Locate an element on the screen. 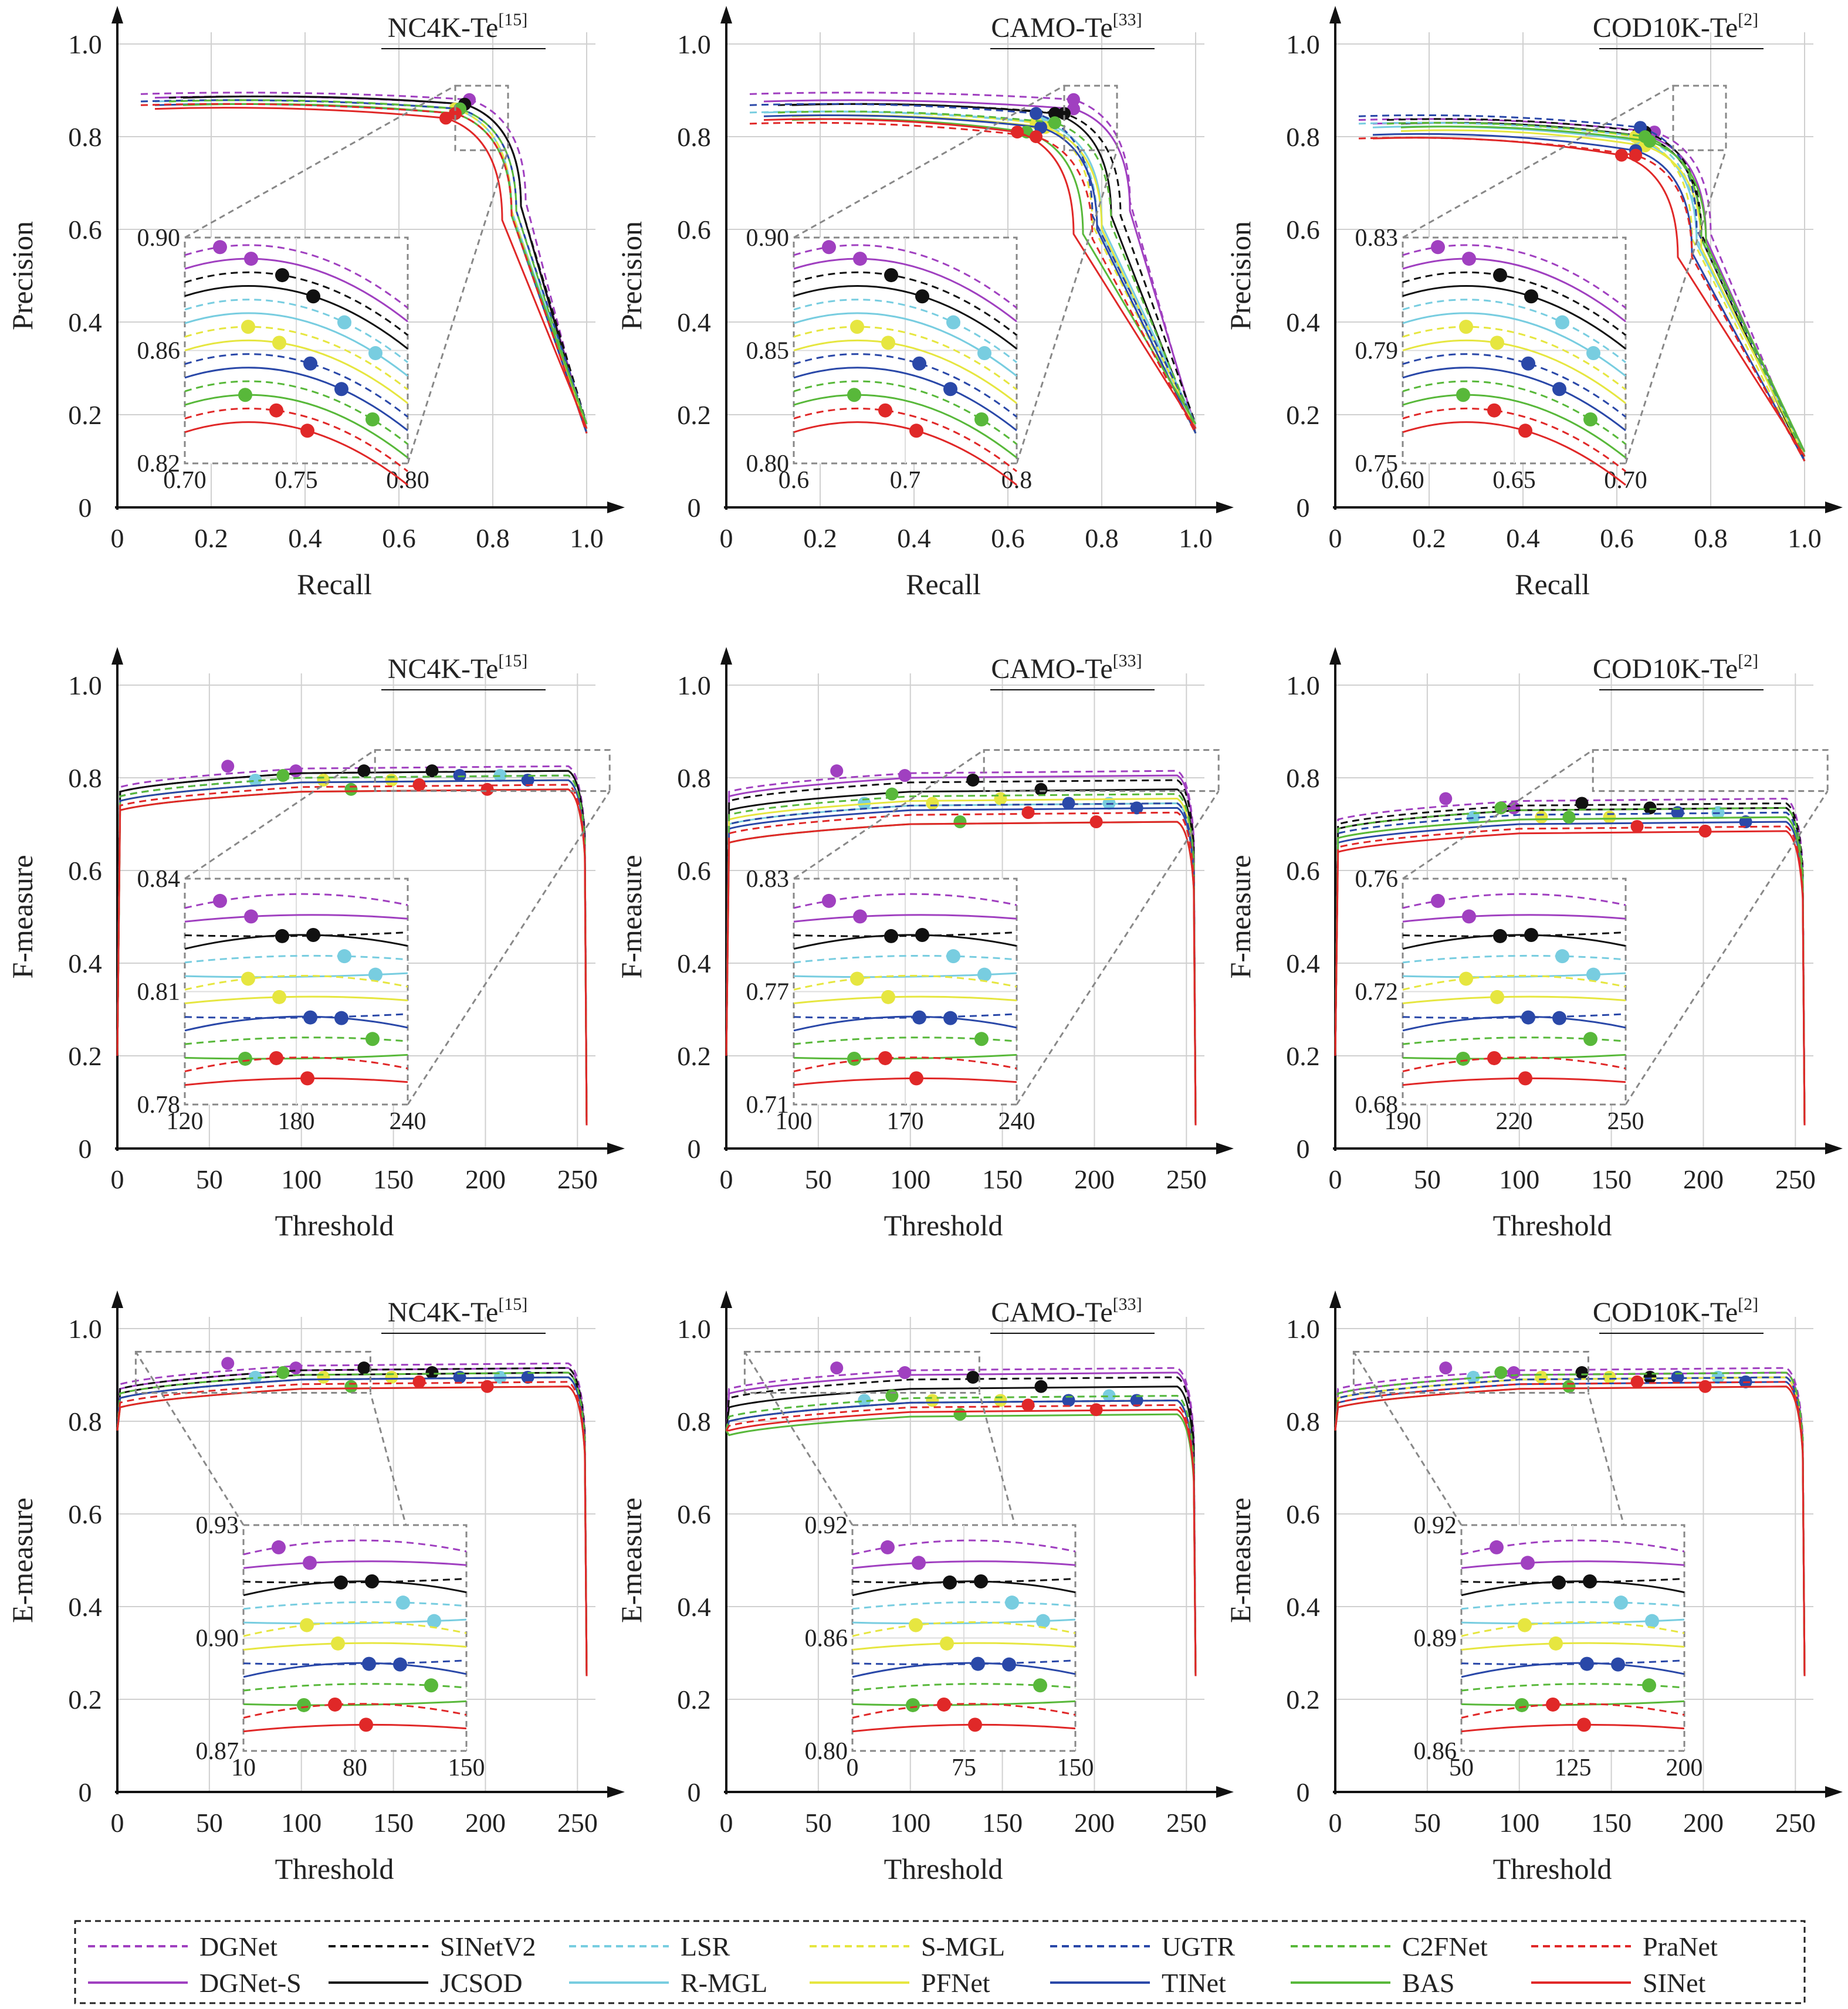  curve-tinet is located at coordinates (980, 274).